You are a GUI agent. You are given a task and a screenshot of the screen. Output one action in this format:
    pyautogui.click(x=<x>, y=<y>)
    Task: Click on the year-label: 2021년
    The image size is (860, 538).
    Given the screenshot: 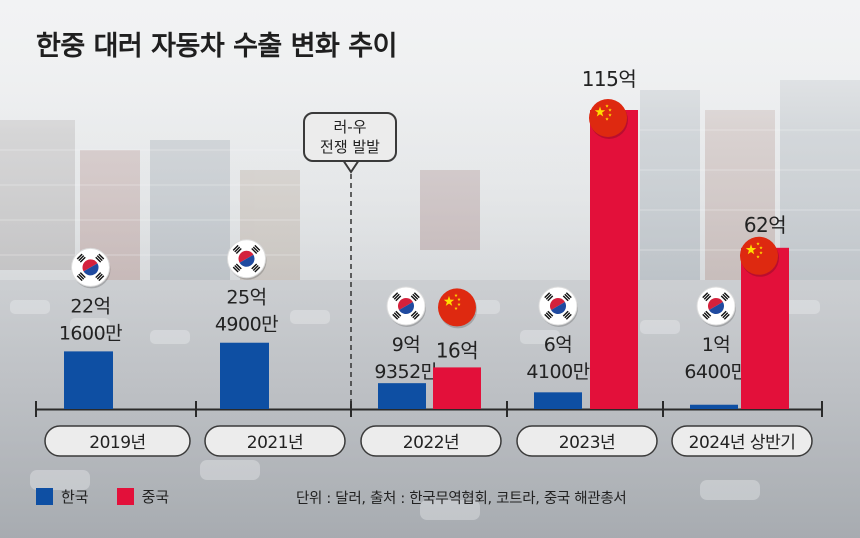 What is the action you would take?
    pyautogui.click(x=275, y=443)
    